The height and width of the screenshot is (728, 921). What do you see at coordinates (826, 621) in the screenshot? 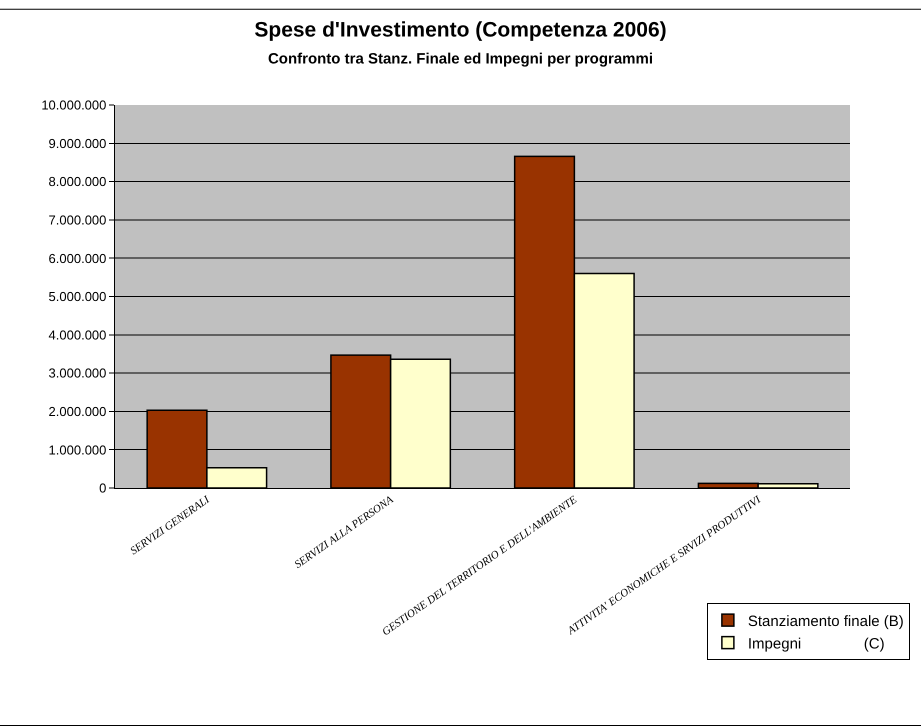
I see `legend-label: Stanziamento finale (B)` at bounding box center [826, 621].